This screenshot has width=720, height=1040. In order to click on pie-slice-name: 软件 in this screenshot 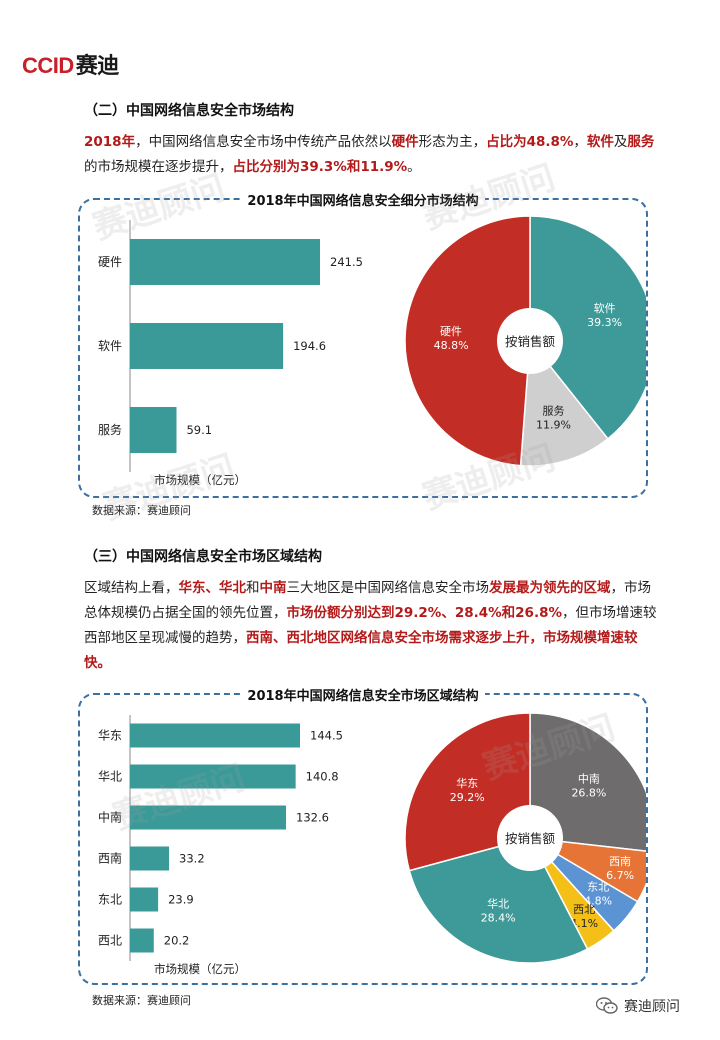, I will do `click(605, 308)`.